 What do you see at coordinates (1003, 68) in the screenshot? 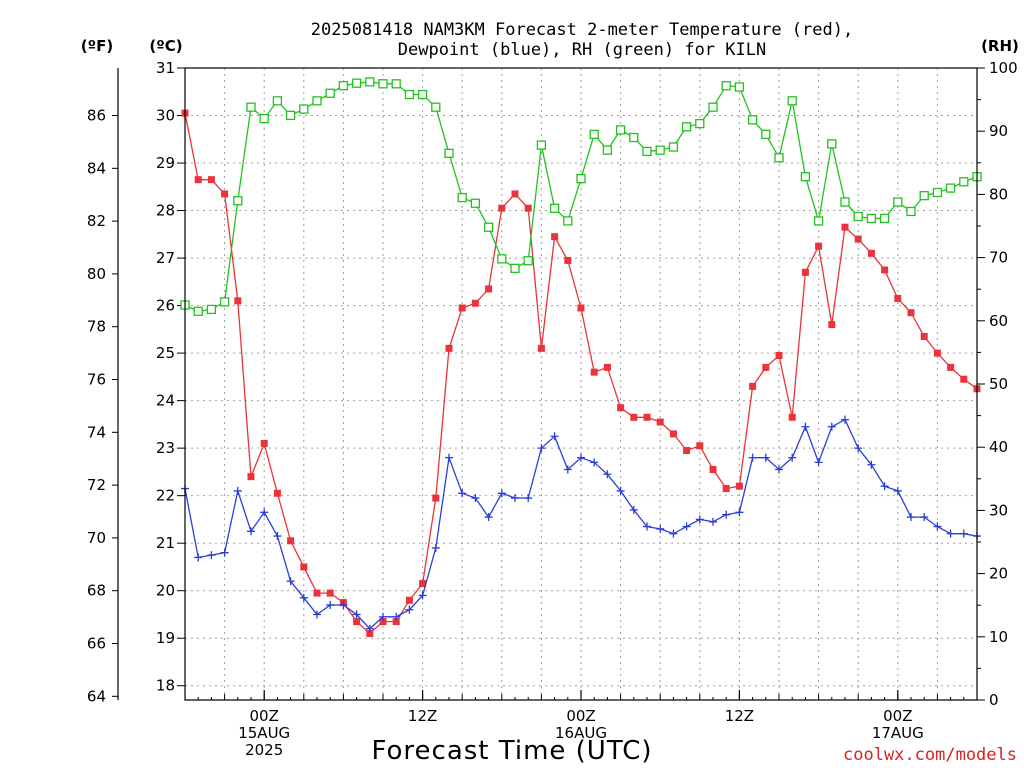
I see `rh-tick-label: 100` at bounding box center [1003, 68].